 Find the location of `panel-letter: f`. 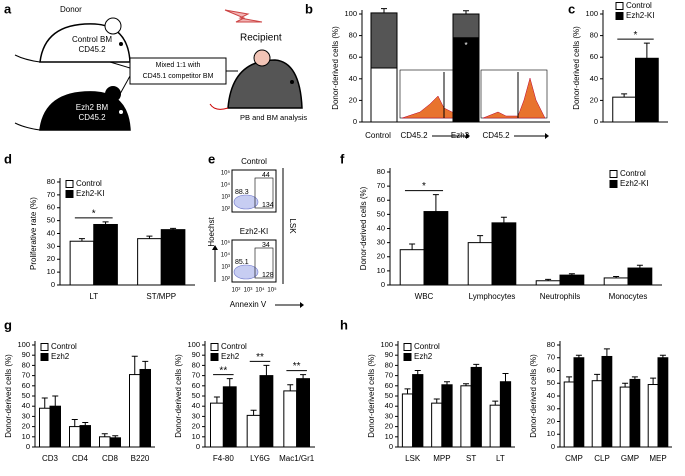

panel-letter: f is located at coordinates (342, 158).